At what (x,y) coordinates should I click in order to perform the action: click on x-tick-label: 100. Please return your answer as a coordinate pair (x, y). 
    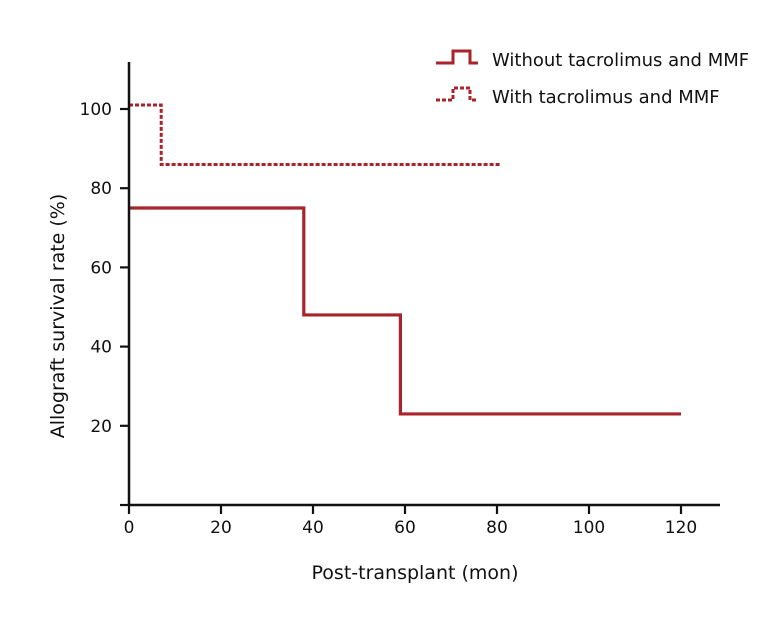
    Looking at the image, I should click on (589, 528).